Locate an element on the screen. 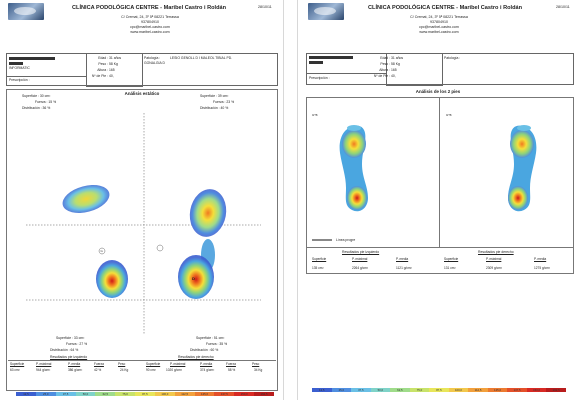 This screenshot has width=580, height=400. dyn-right-pmed: 1275 g/cm² is located at coordinates (542, 268).